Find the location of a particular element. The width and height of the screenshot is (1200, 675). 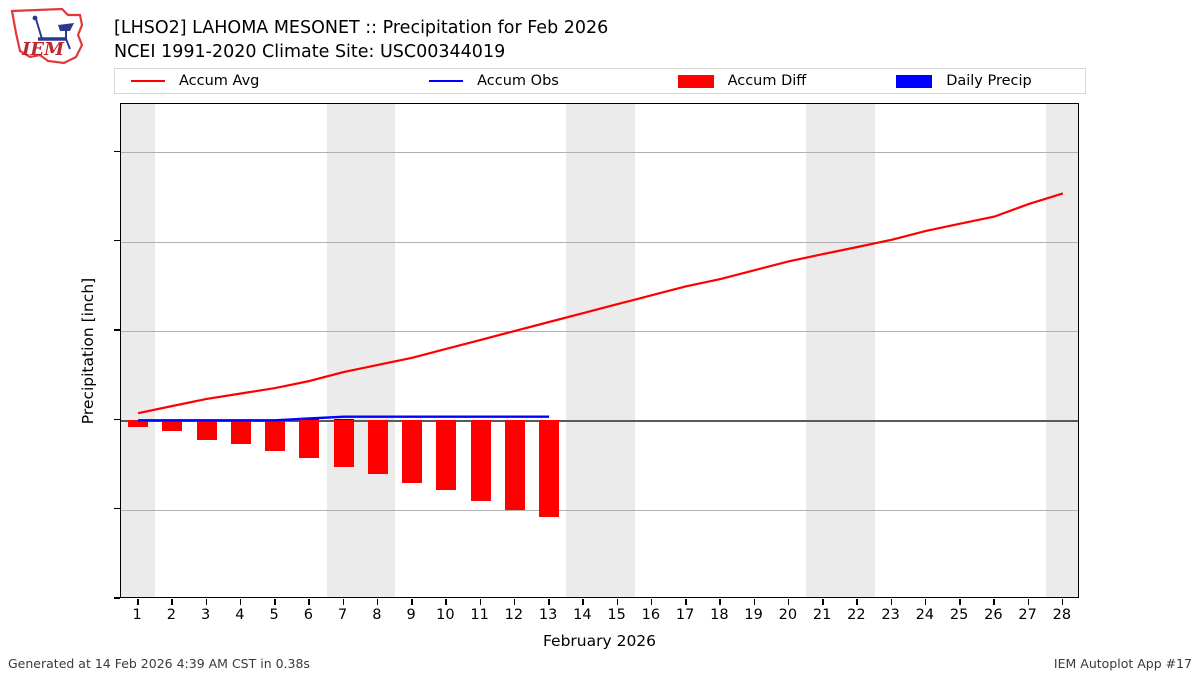

legend-label-daily-precip: Daily Precip is located at coordinates (989, 81).